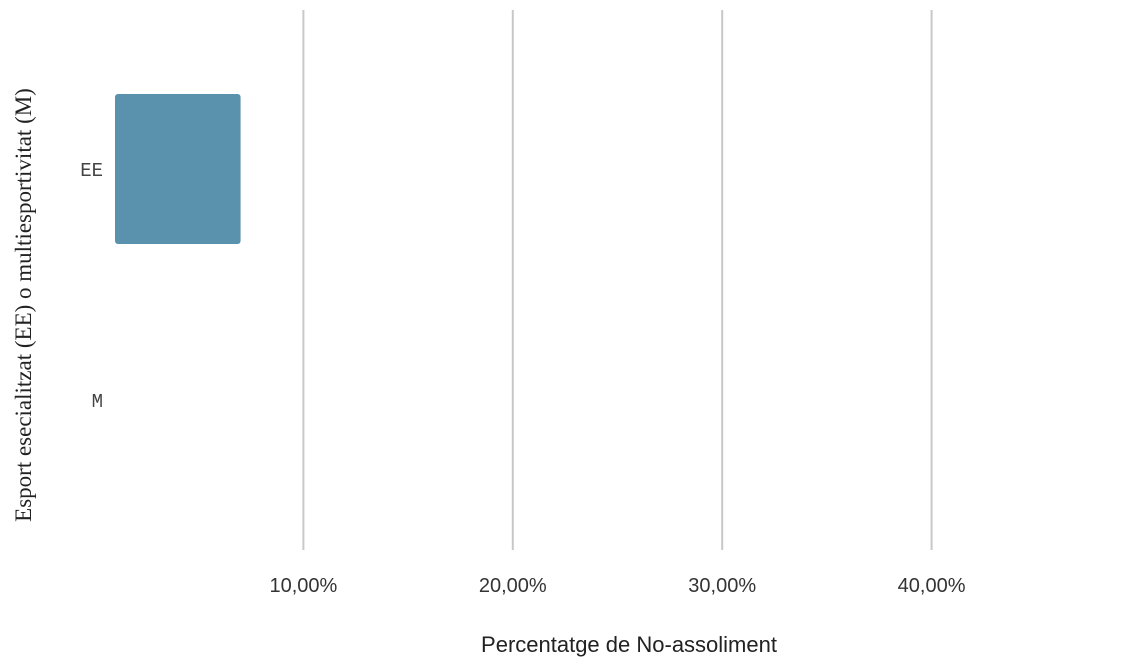  I want to click on x-tick-label-10: 10,00%, so click(303, 586).